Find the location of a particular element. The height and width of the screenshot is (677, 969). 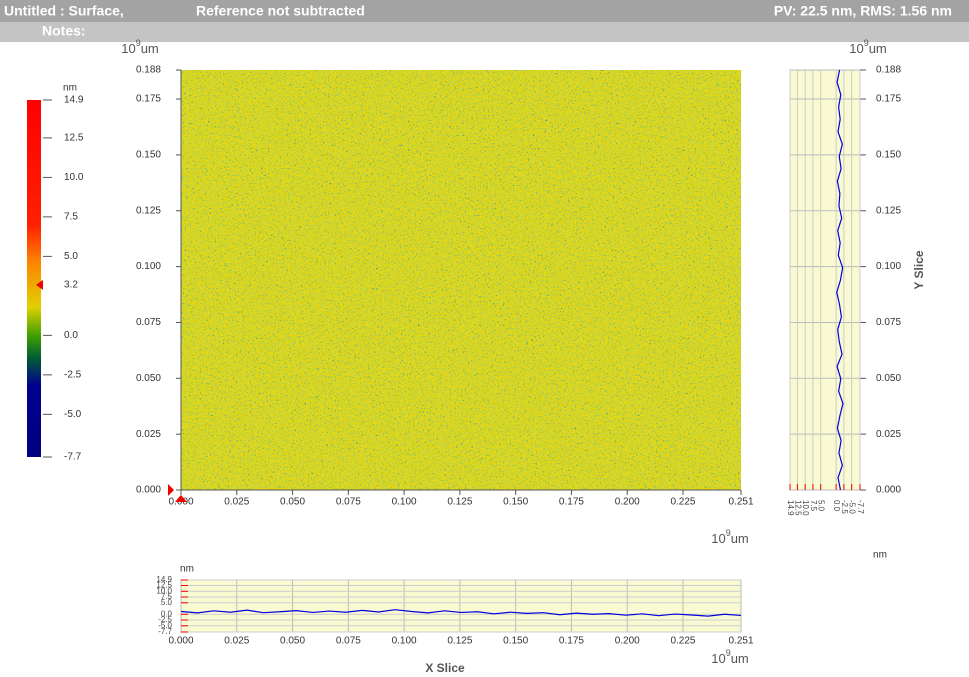

x-tick-label: 0.075 is located at coordinates (348, 502).